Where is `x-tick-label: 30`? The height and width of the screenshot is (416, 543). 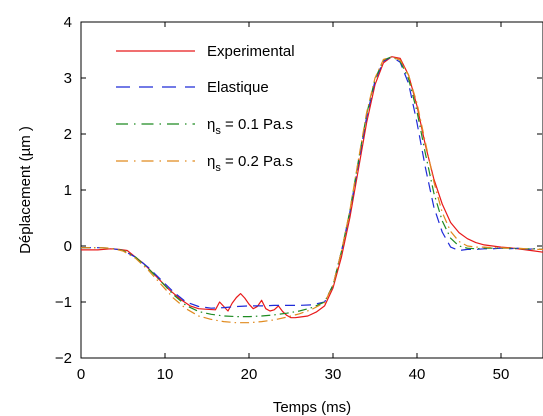 x-tick-label: 30 is located at coordinates (333, 374).